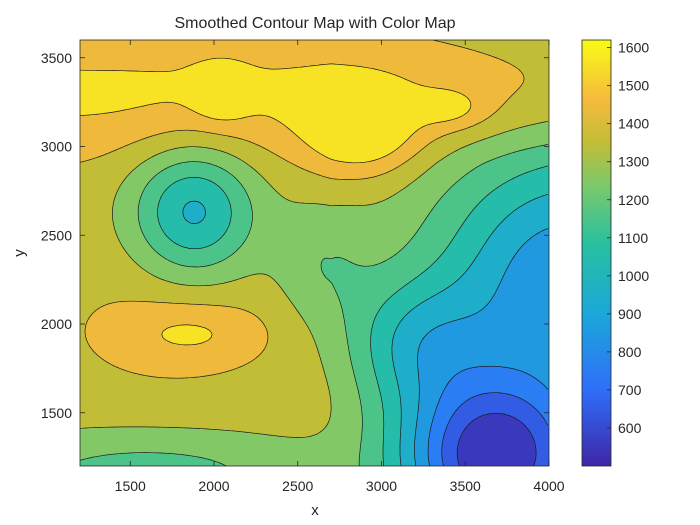 The height and width of the screenshot is (525, 700). Describe the element at coordinates (548, 486) in the screenshot. I see `x-tick-label: 4000` at that location.